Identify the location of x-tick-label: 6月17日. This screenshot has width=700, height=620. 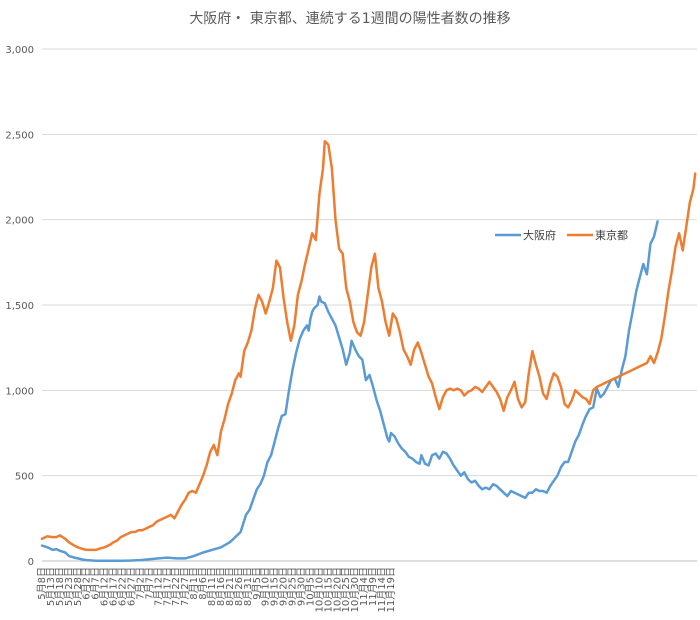
(114, 586).